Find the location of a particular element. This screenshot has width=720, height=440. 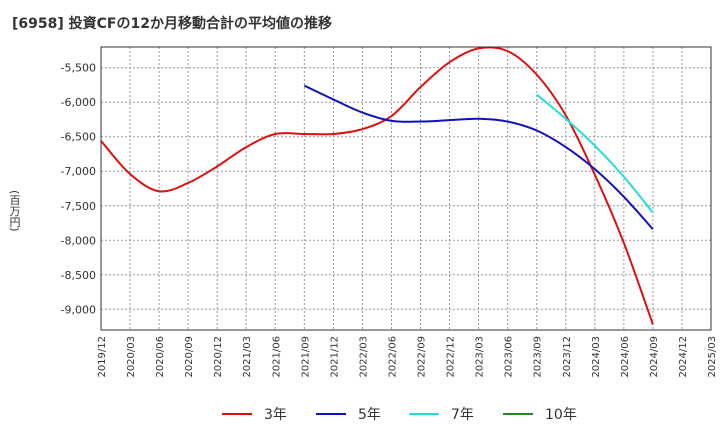

x-tick-label: 2025/03 is located at coordinates (712, 357).